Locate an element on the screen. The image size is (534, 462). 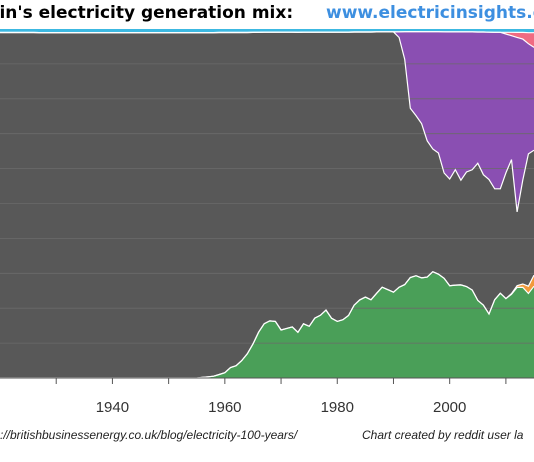
x-tick-label: 1940 is located at coordinates (112, 407).